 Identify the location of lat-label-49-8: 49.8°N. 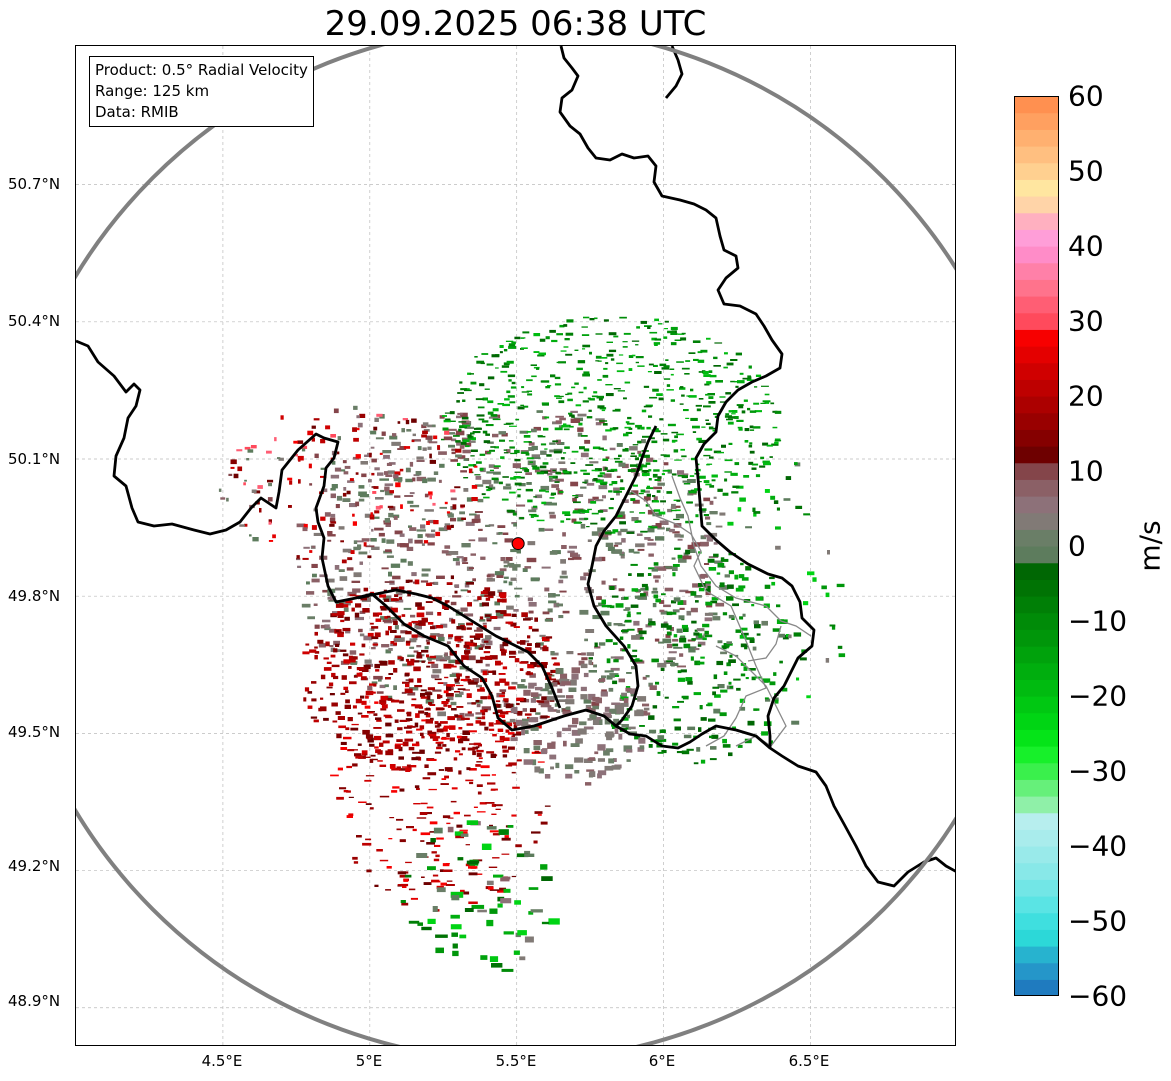
(34, 596).